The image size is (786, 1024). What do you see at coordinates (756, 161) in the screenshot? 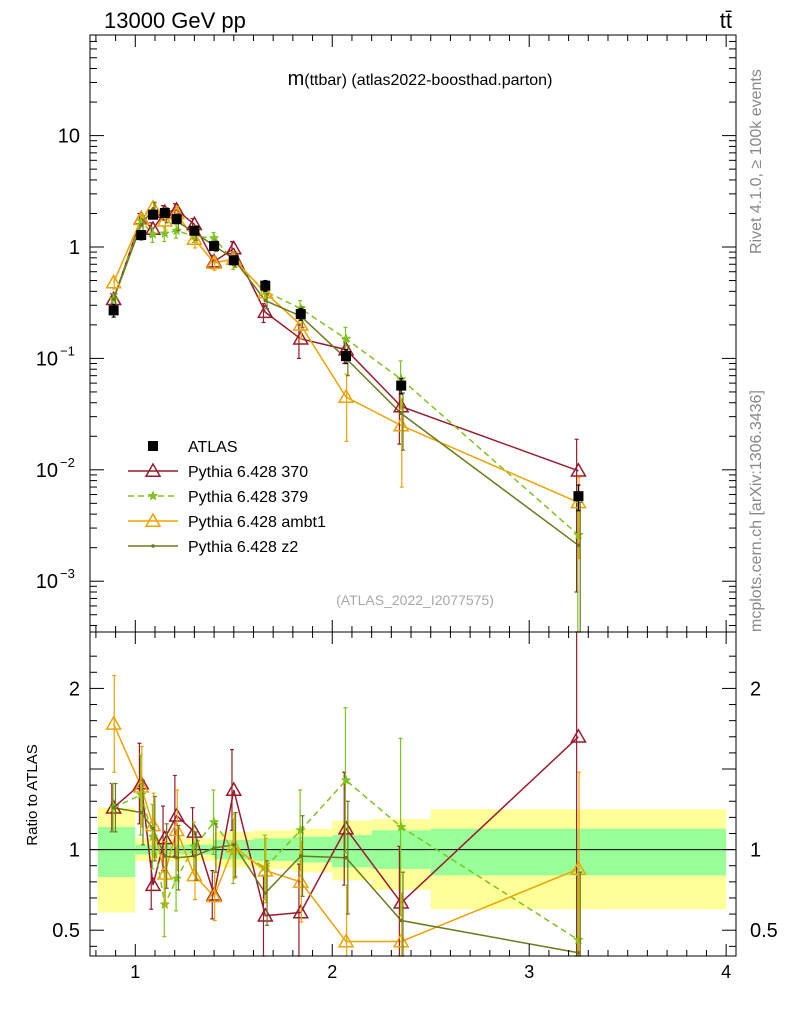
I see `rivet-label: Rivet 4.1.0, ≥ 100k events` at bounding box center [756, 161].